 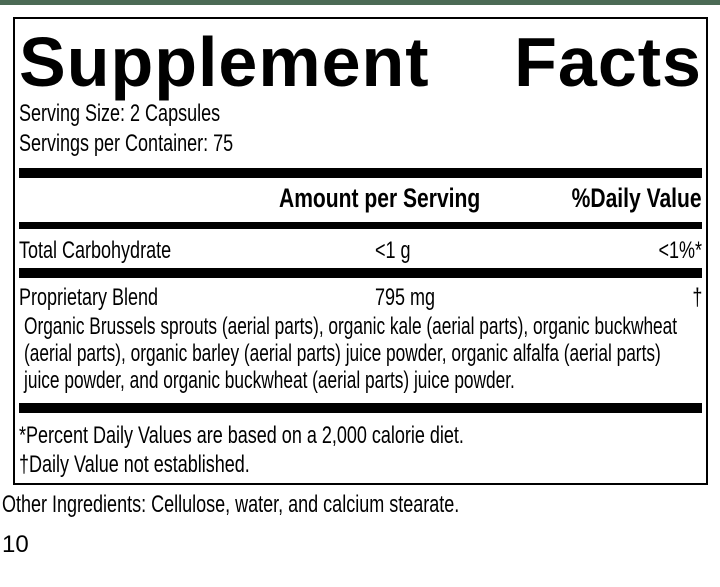 I want to click on nutrient-amount: <1 g, so click(x=398, y=250).